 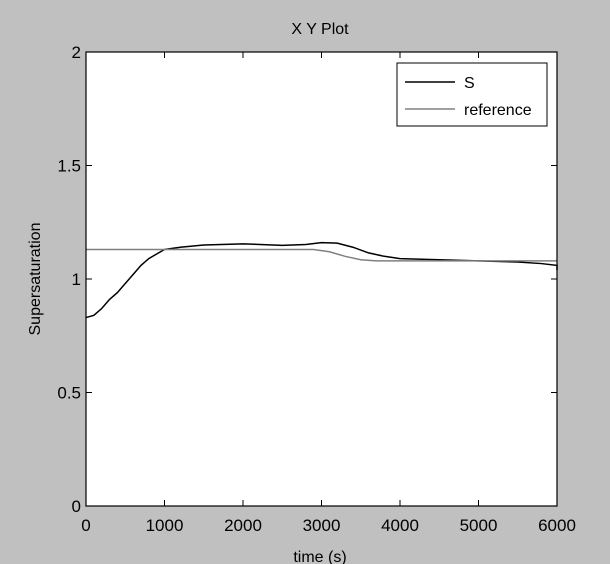 I want to click on y-tick-label: 2, so click(x=76, y=52).